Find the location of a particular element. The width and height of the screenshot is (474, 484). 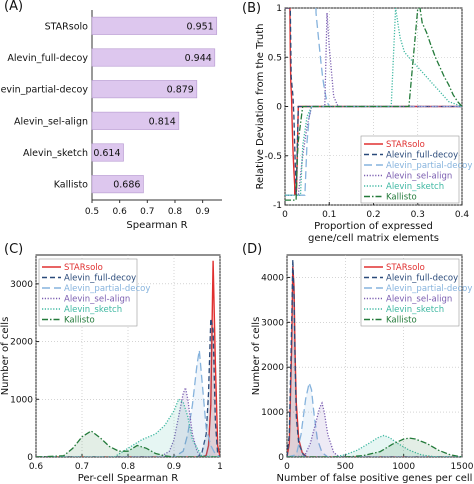

value-label: 0.686 is located at coordinates (126, 185).